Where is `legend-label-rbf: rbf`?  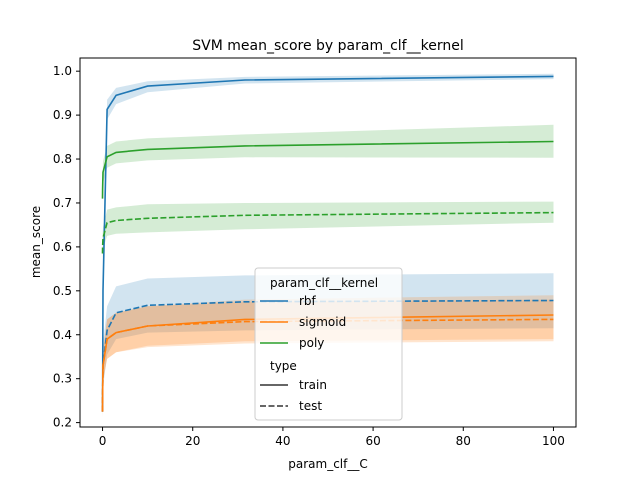 legend-label-rbf: rbf is located at coordinates (308, 301).